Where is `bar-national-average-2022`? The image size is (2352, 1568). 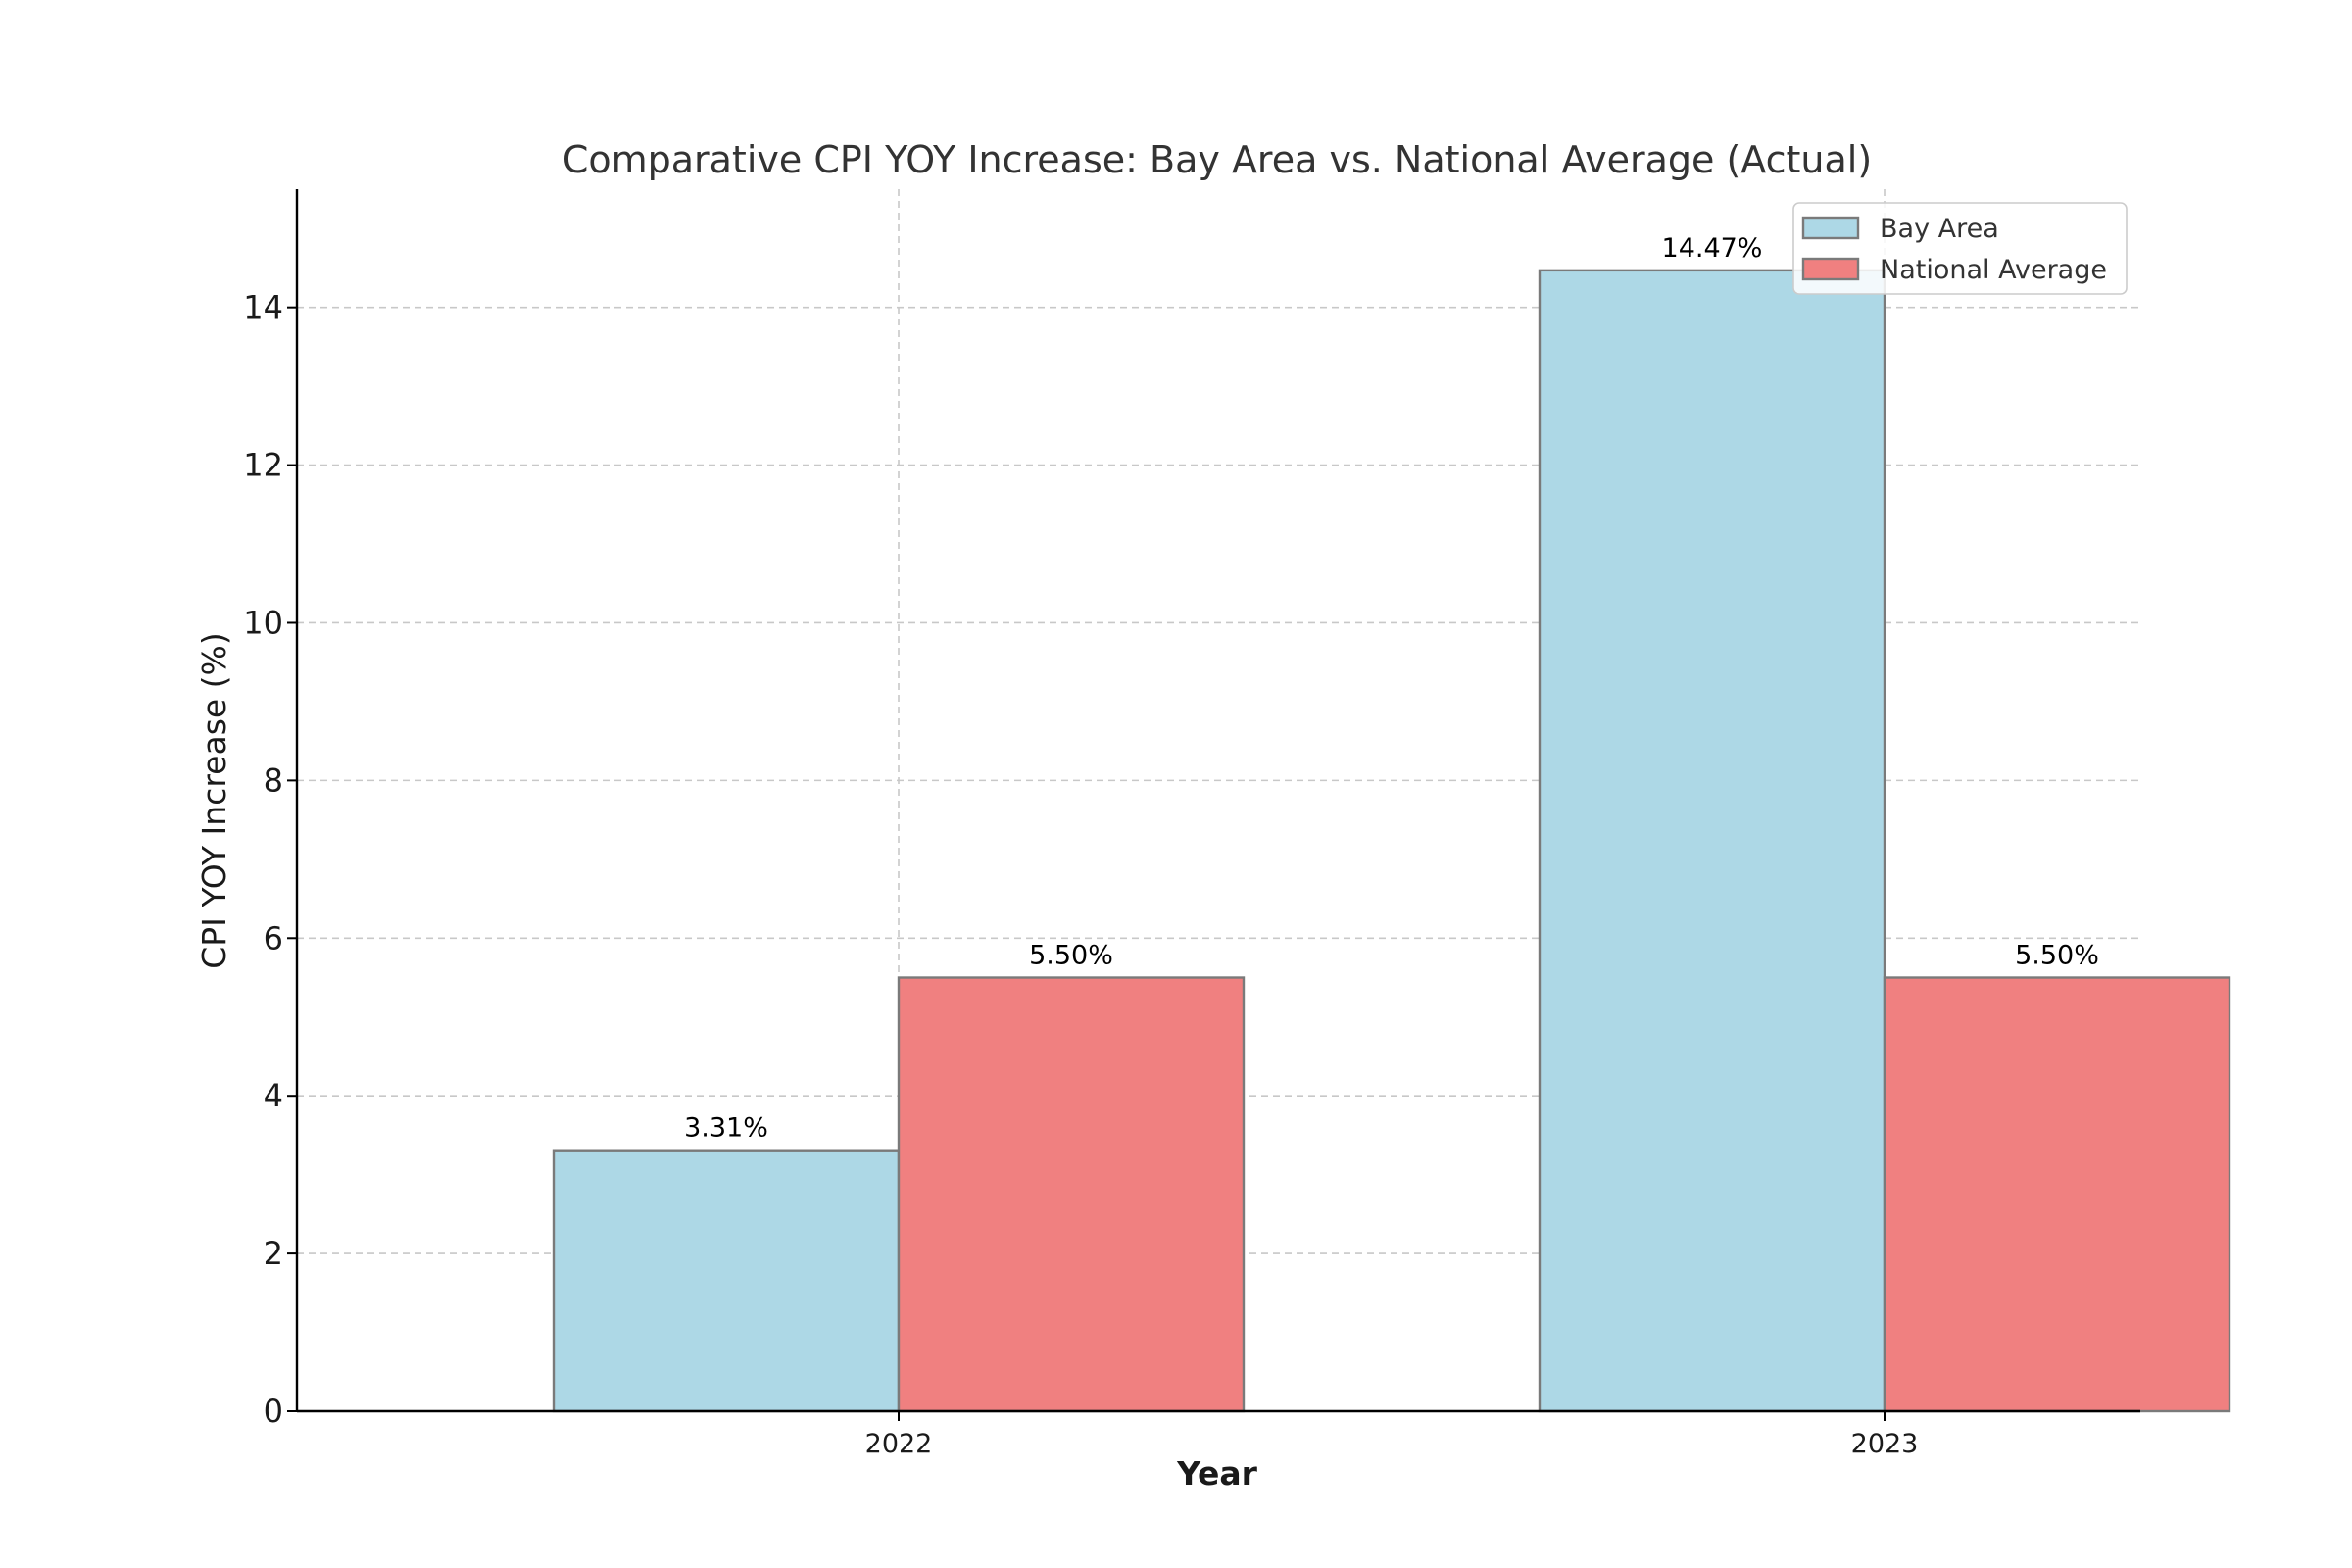 bar-national-average-2022 is located at coordinates (1071, 1194).